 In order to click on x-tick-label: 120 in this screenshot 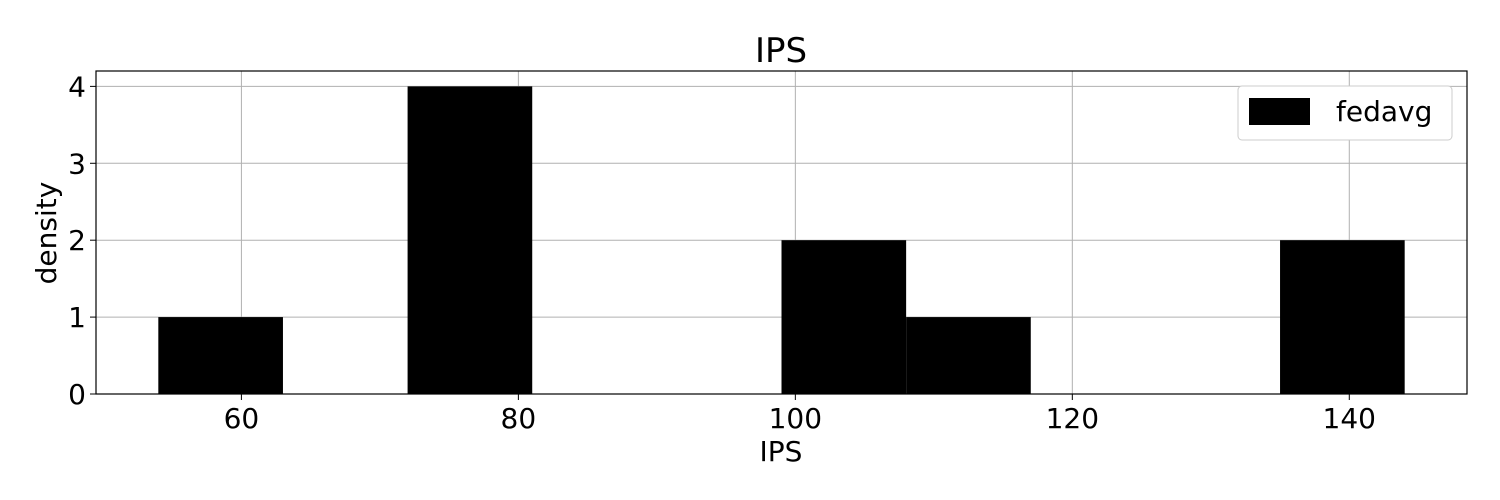, I will do `click(1072, 418)`.